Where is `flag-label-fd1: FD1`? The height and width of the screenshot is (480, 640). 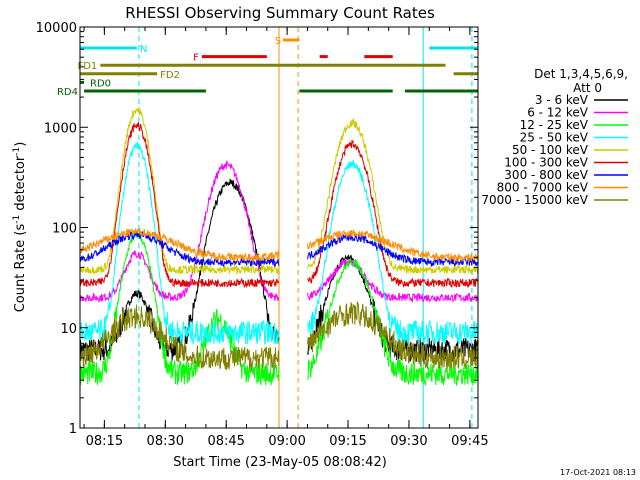 flag-label-fd1: FD1 is located at coordinates (87, 66).